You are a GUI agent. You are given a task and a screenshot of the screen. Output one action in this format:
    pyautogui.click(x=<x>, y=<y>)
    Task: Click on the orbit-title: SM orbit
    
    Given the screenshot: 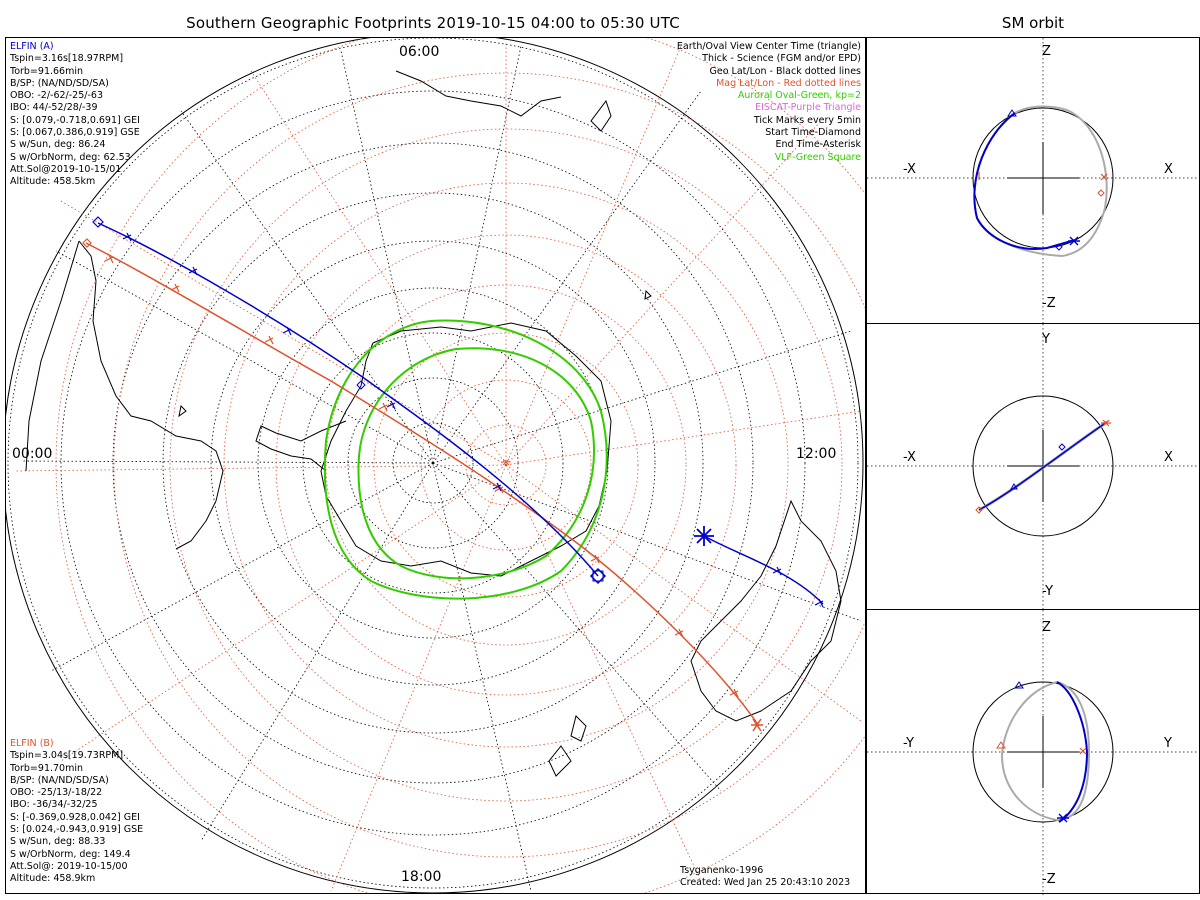 What is the action you would take?
    pyautogui.click(x=1033, y=23)
    